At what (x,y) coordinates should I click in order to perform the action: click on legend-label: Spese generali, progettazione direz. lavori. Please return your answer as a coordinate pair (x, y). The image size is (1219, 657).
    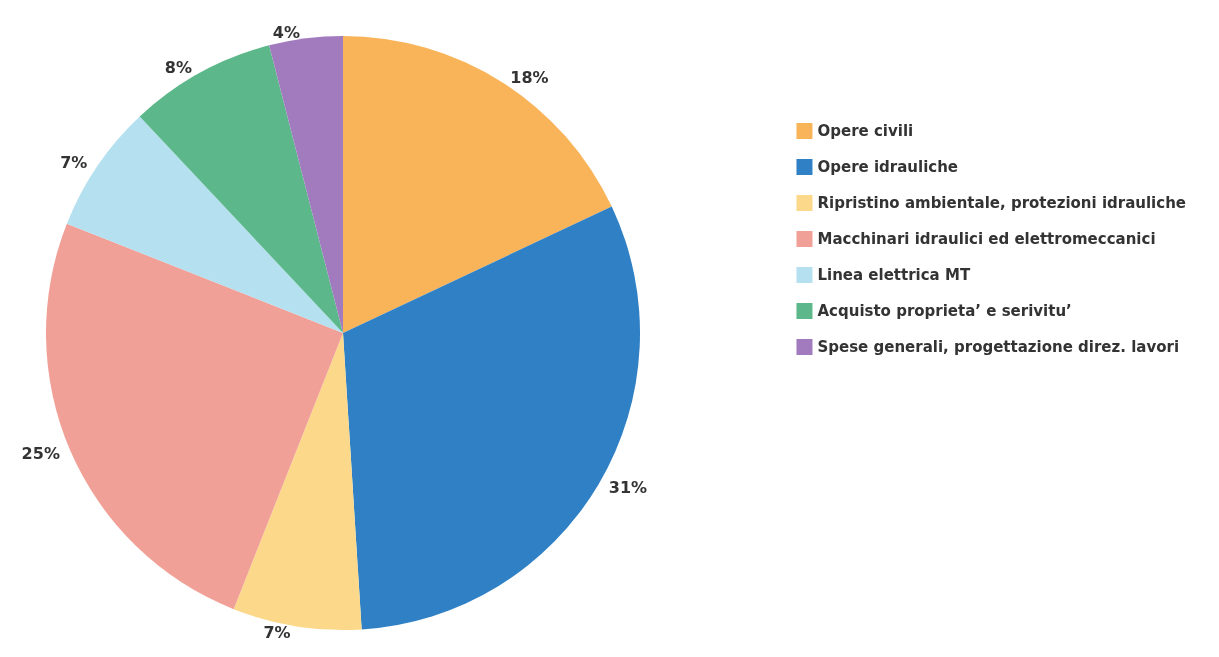
    Looking at the image, I should click on (998, 347).